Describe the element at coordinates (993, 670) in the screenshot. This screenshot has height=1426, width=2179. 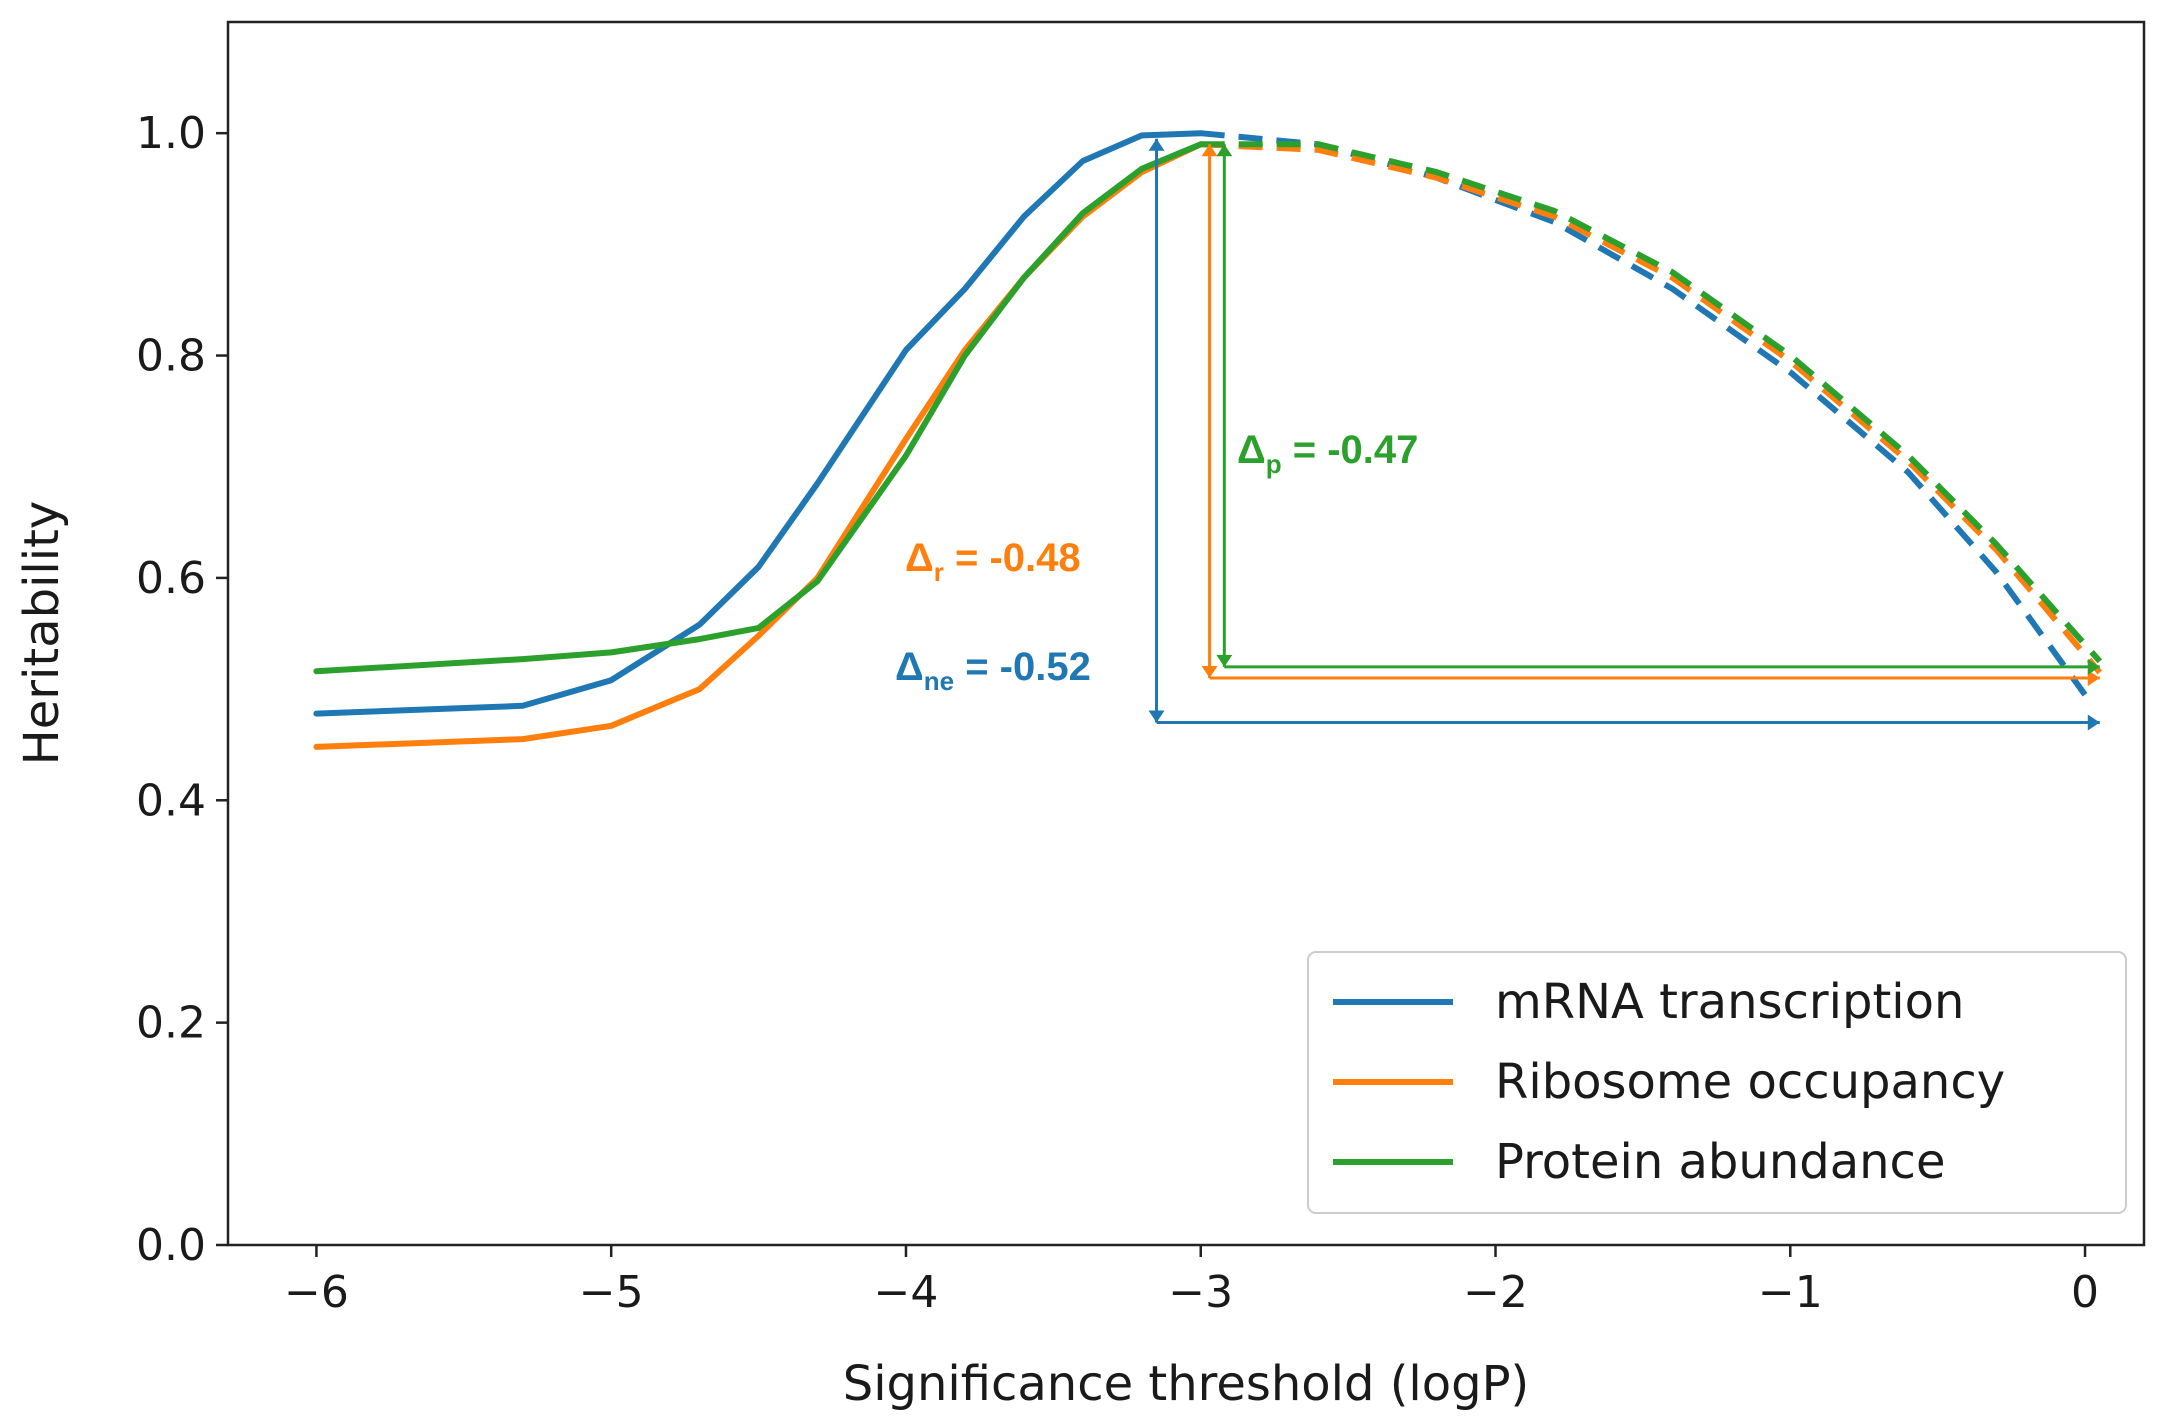
I see `delta-label: Δne = -0.52` at that location.